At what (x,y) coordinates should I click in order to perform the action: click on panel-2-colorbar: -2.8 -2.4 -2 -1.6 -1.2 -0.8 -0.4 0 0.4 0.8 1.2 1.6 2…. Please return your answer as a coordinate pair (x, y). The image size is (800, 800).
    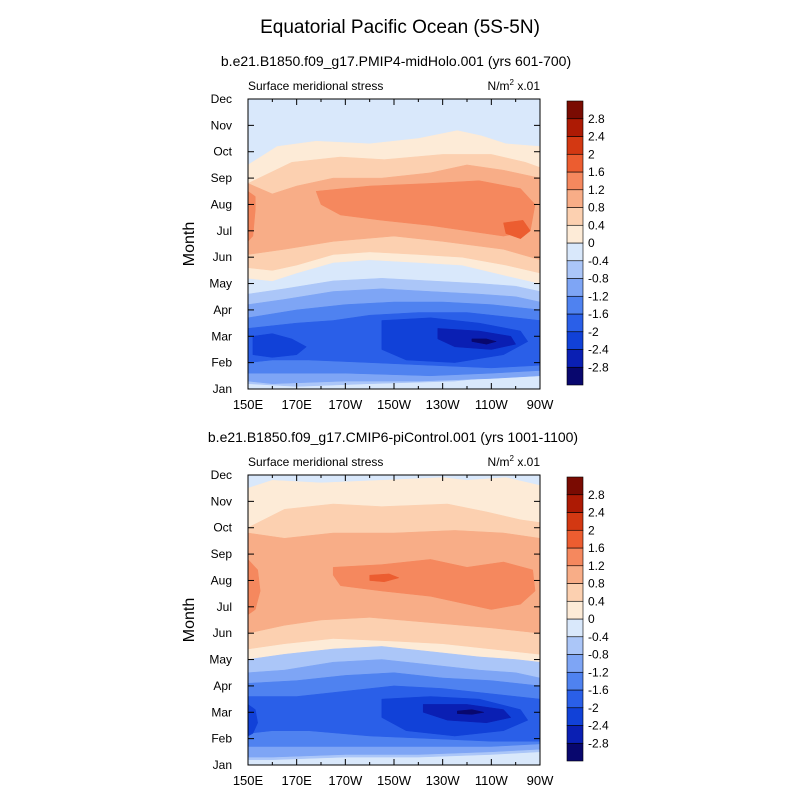
    Looking at the image, I should click on (587, 619).